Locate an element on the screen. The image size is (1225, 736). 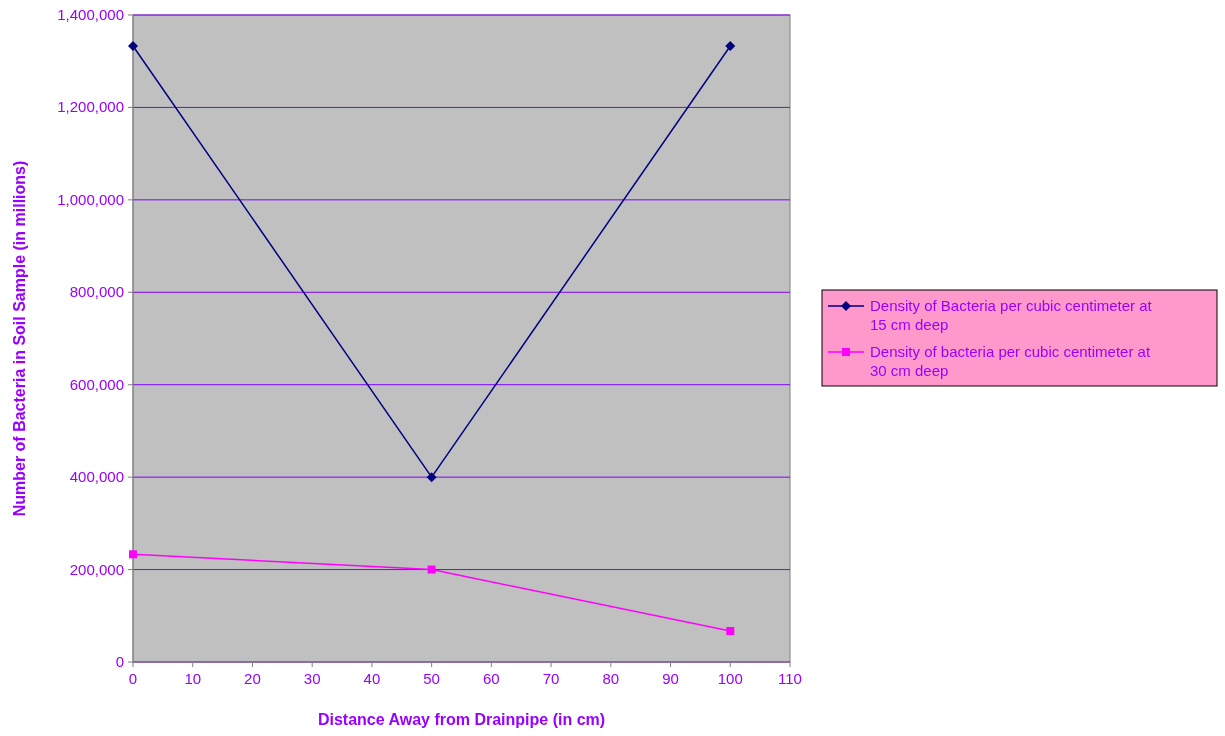
x-tick-label: 40 is located at coordinates (372, 678).